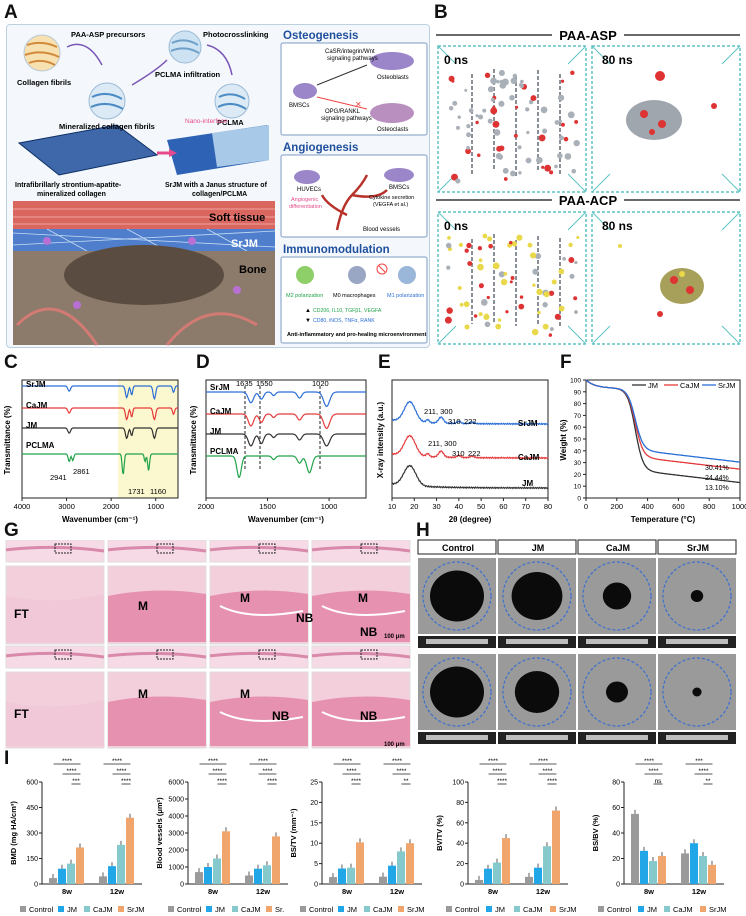 Image resolution: width=746 pixels, height=916 pixels. I want to click on g-scale-bottom: 100 μm, so click(394, 745).